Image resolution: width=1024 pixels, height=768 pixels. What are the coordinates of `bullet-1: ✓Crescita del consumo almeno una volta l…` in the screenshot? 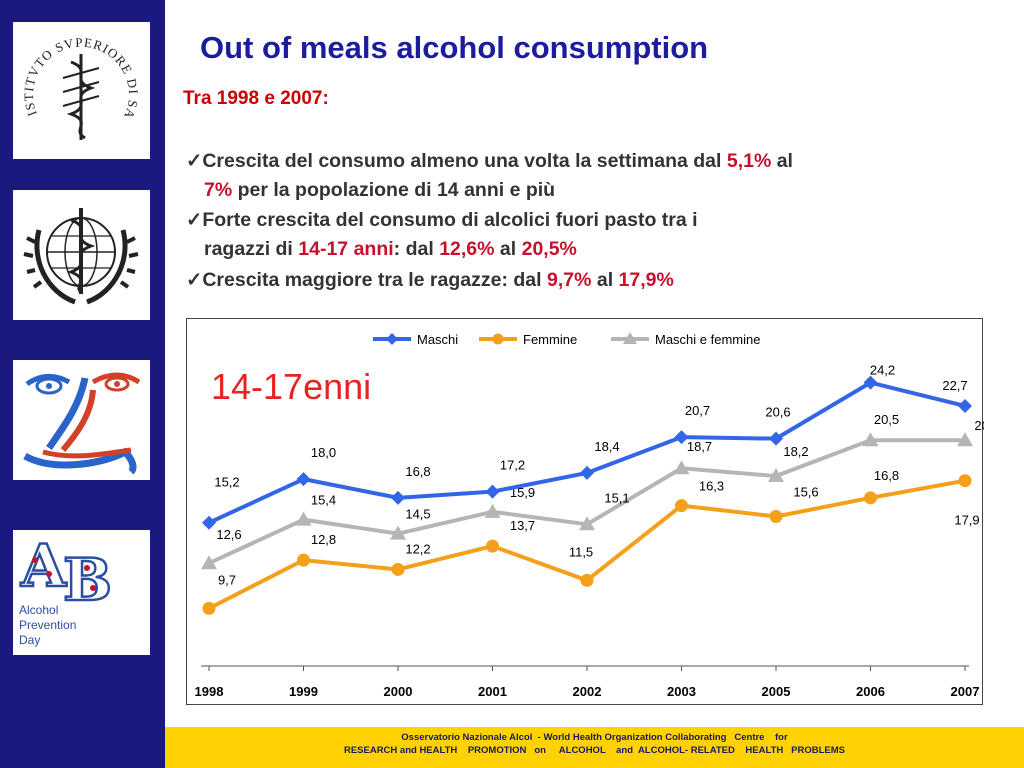 It's located at (489, 161).